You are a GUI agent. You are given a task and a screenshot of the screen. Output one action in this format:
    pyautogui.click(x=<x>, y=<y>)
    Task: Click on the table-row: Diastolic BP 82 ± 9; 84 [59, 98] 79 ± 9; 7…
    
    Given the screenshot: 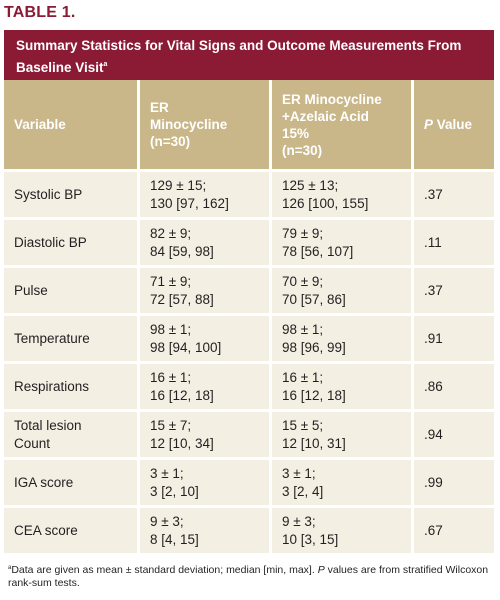 What is the action you would take?
    pyautogui.click(x=249, y=241)
    